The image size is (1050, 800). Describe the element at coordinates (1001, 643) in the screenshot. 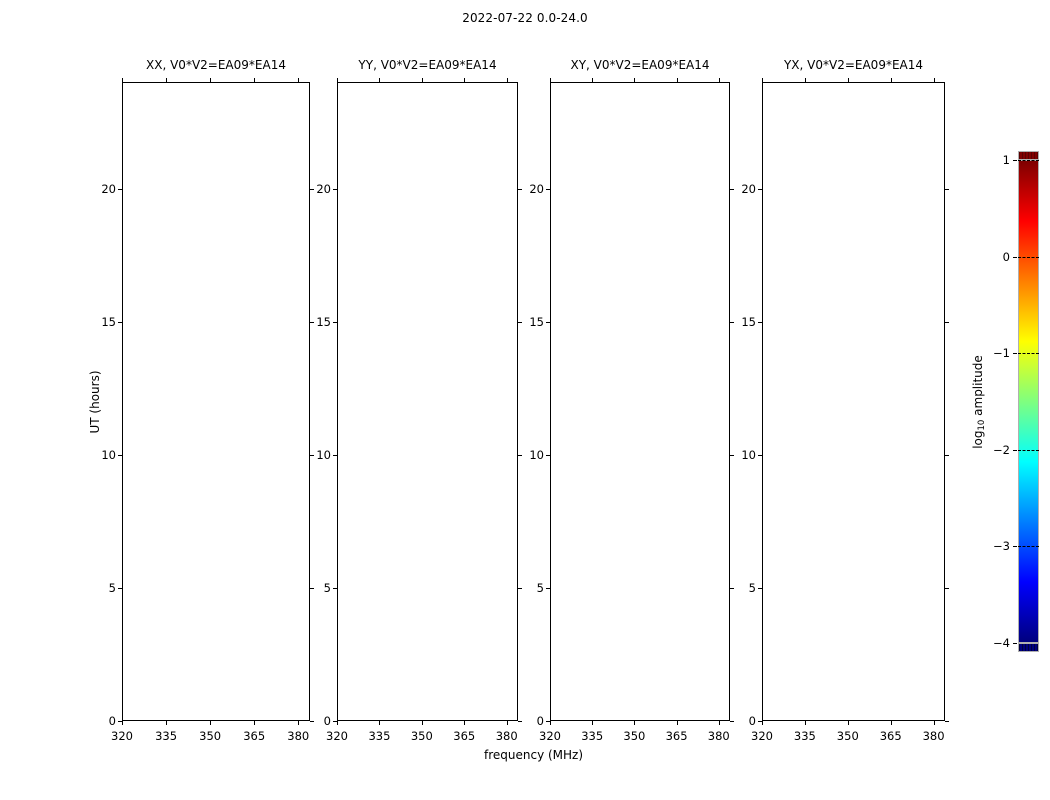

I see `colorbar-tick-label: −4` at that location.